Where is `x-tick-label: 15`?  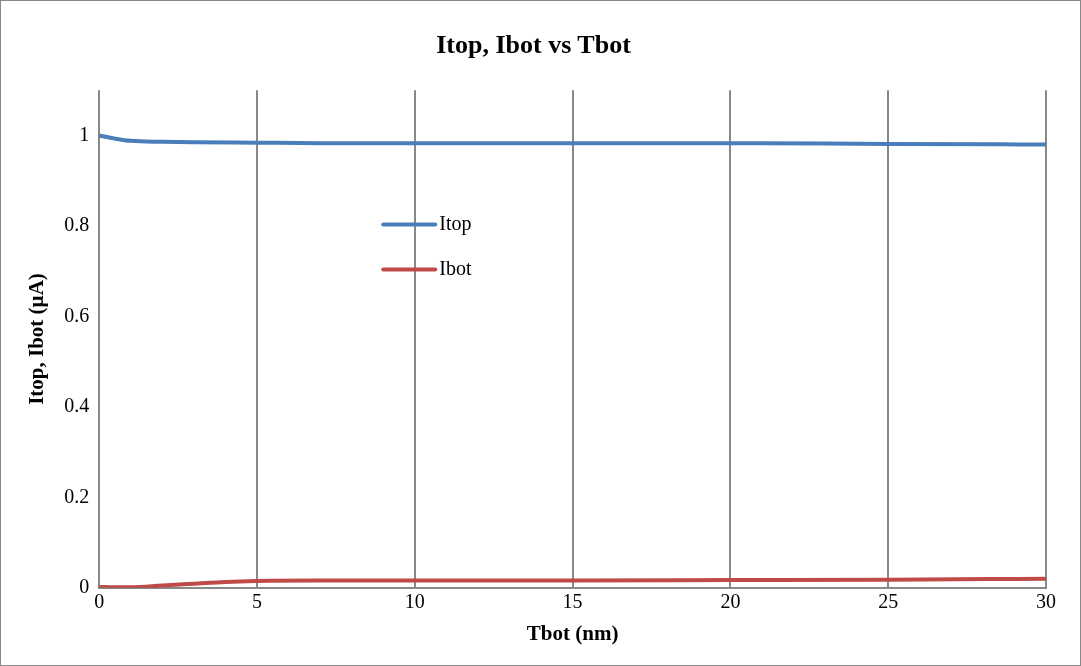
x-tick-label: 15 is located at coordinates (572, 601).